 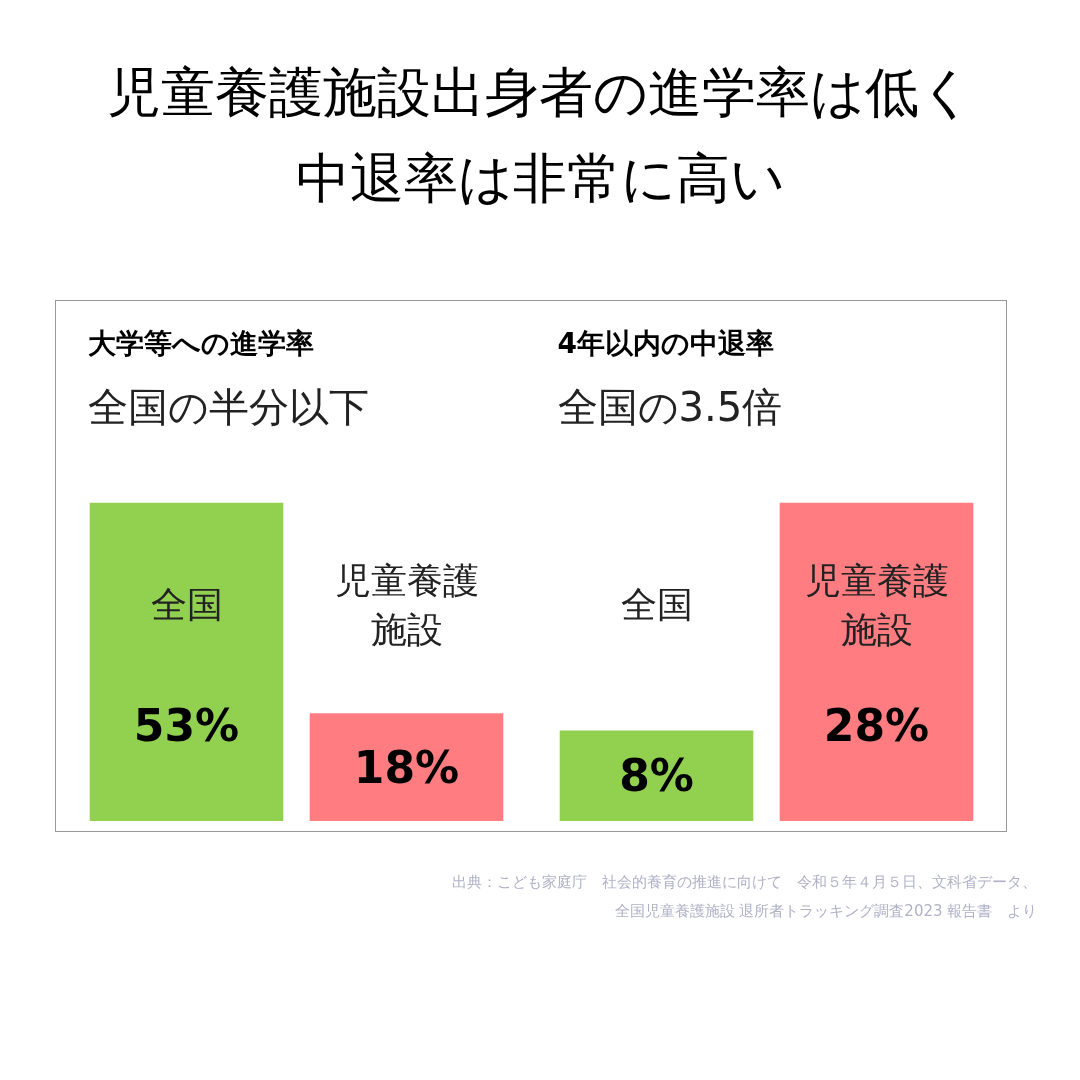 I want to click on data-label: 8%, so click(x=656, y=776).